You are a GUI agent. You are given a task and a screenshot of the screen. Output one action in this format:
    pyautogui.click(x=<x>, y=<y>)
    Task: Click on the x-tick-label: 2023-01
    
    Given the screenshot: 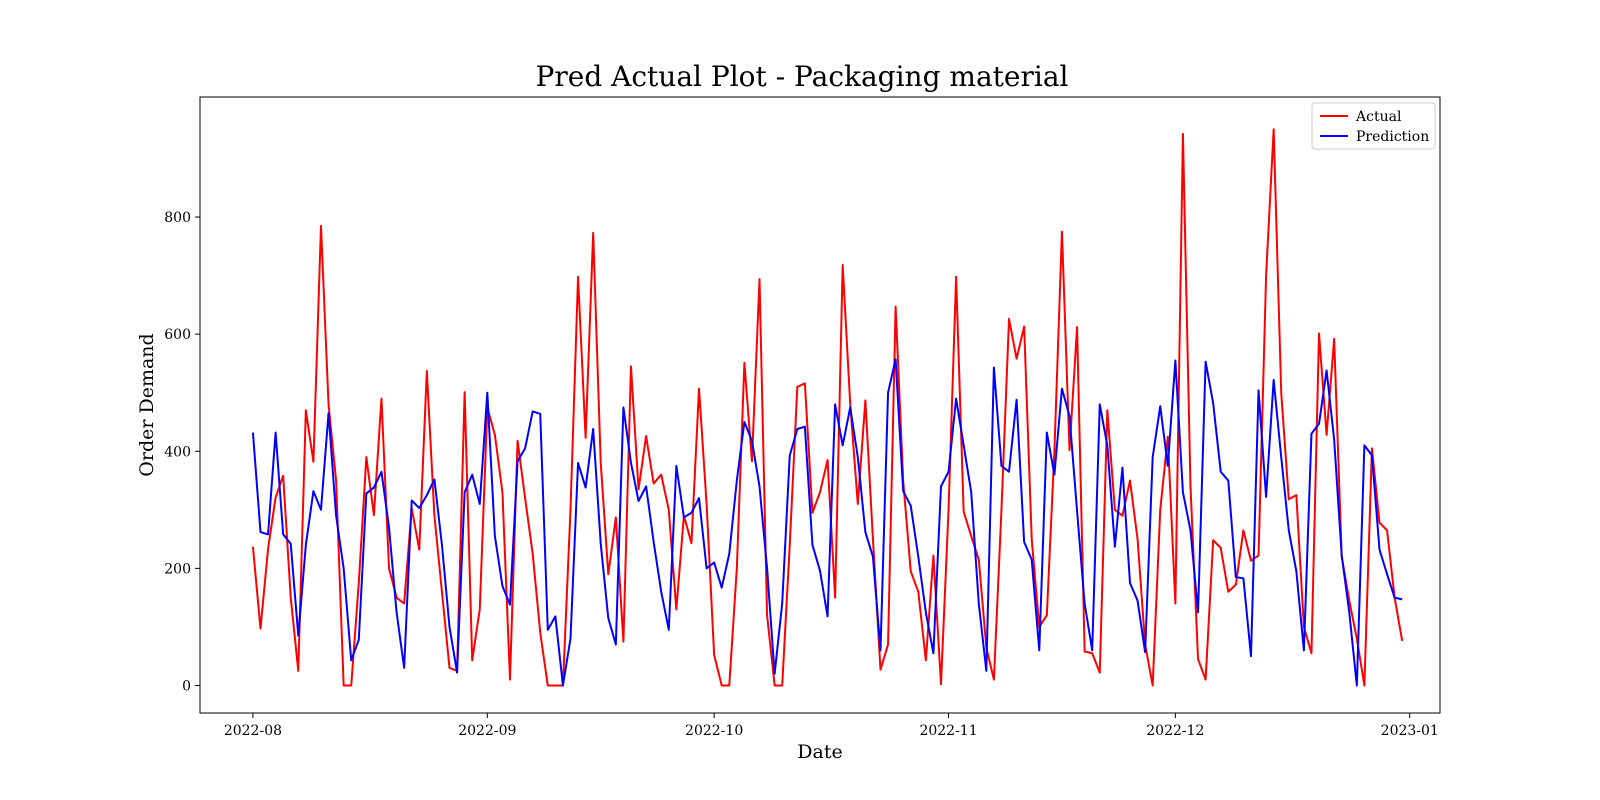 What is the action you would take?
    pyautogui.click(x=1410, y=731)
    